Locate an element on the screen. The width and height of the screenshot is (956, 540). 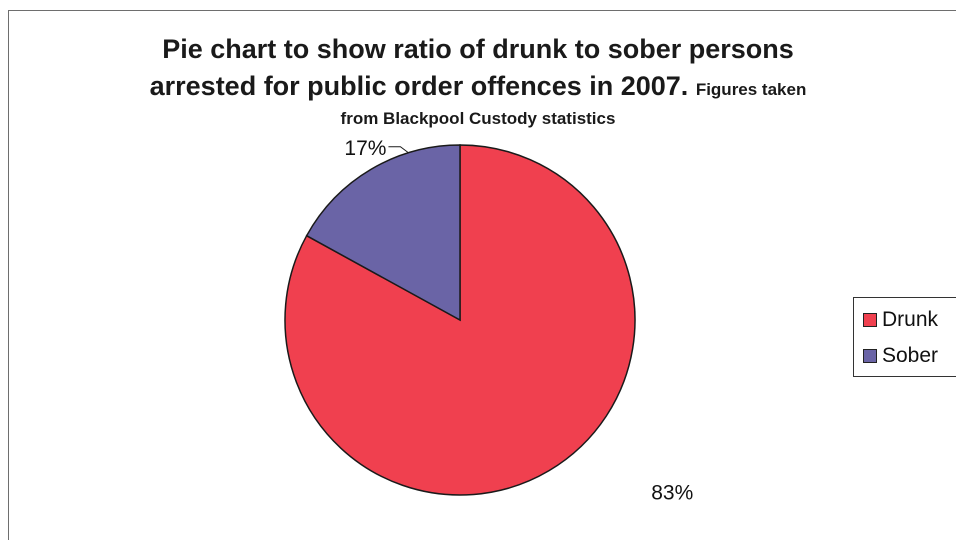
leader-line-sober is located at coordinates (398, 150).